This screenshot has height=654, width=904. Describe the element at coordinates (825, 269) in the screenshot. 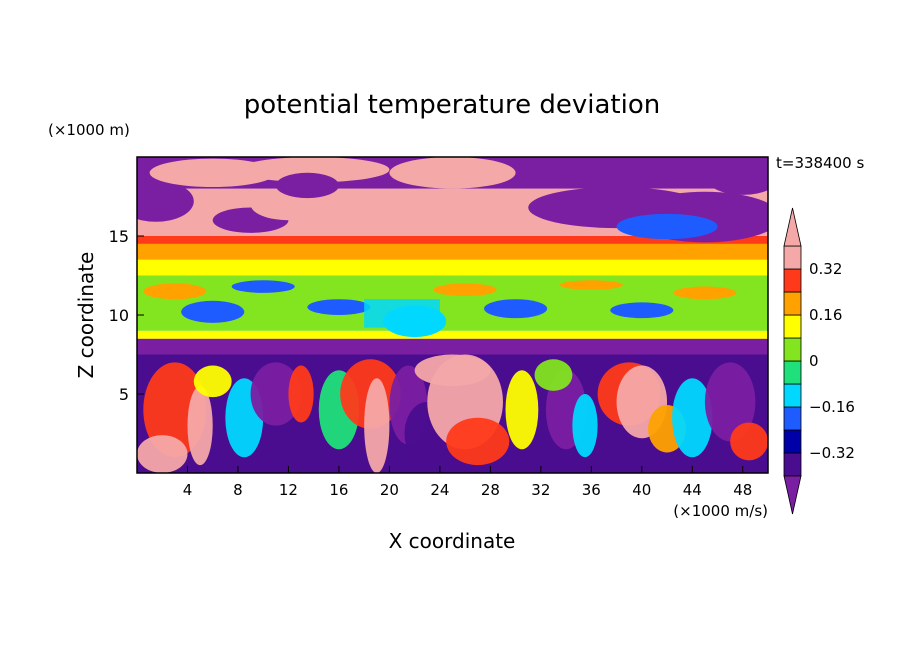

I see `colorbar-tick-label: 0.32` at that location.